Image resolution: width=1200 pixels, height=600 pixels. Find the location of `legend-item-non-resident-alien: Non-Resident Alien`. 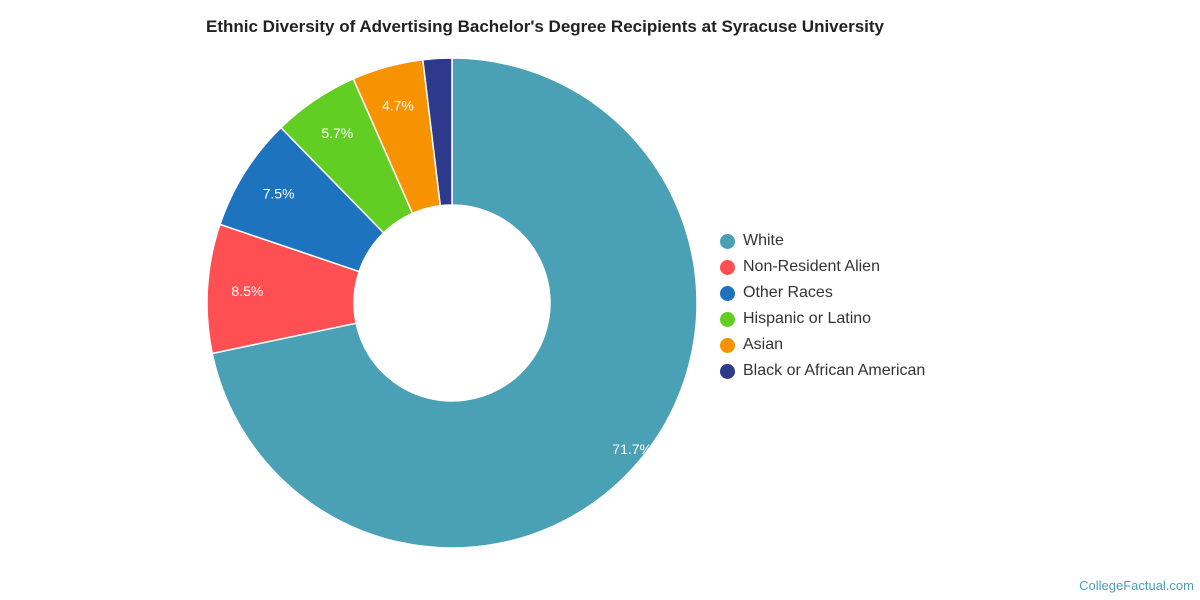

legend-item-non-resident-alien: Non-Resident Alien is located at coordinates (822, 267).